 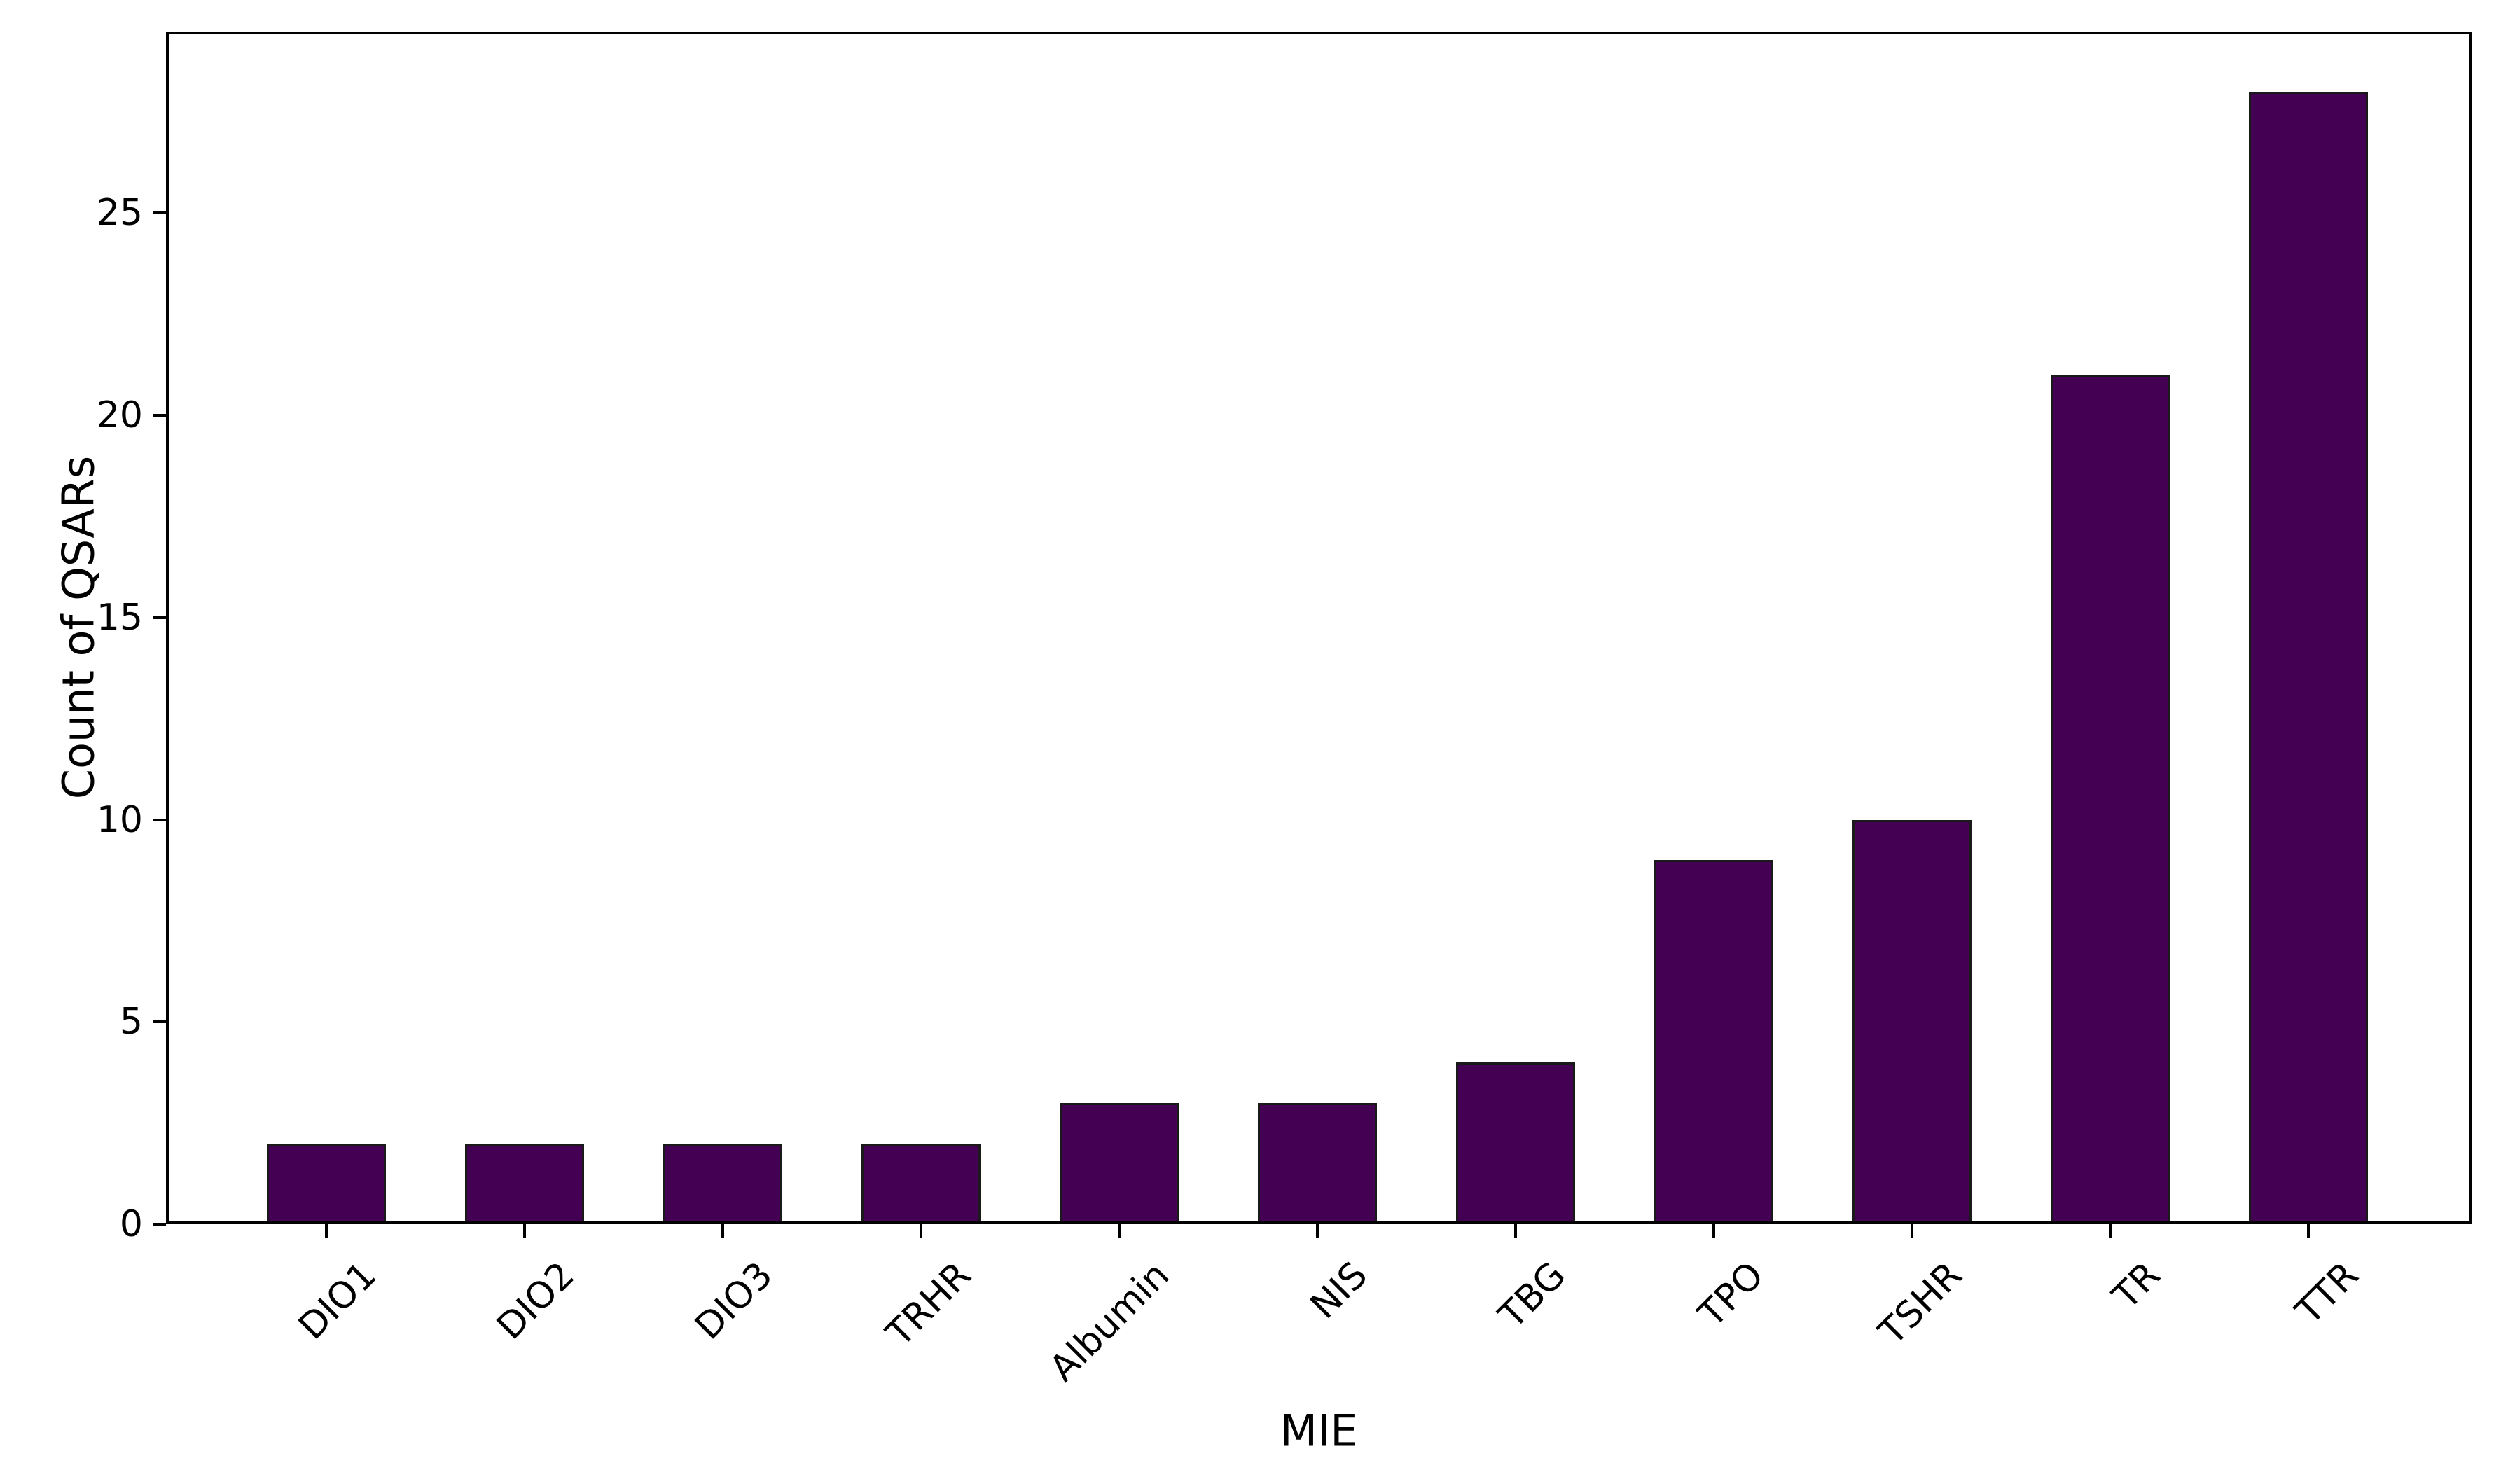 I want to click on bar-TTR, so click(x=2308, y=658).